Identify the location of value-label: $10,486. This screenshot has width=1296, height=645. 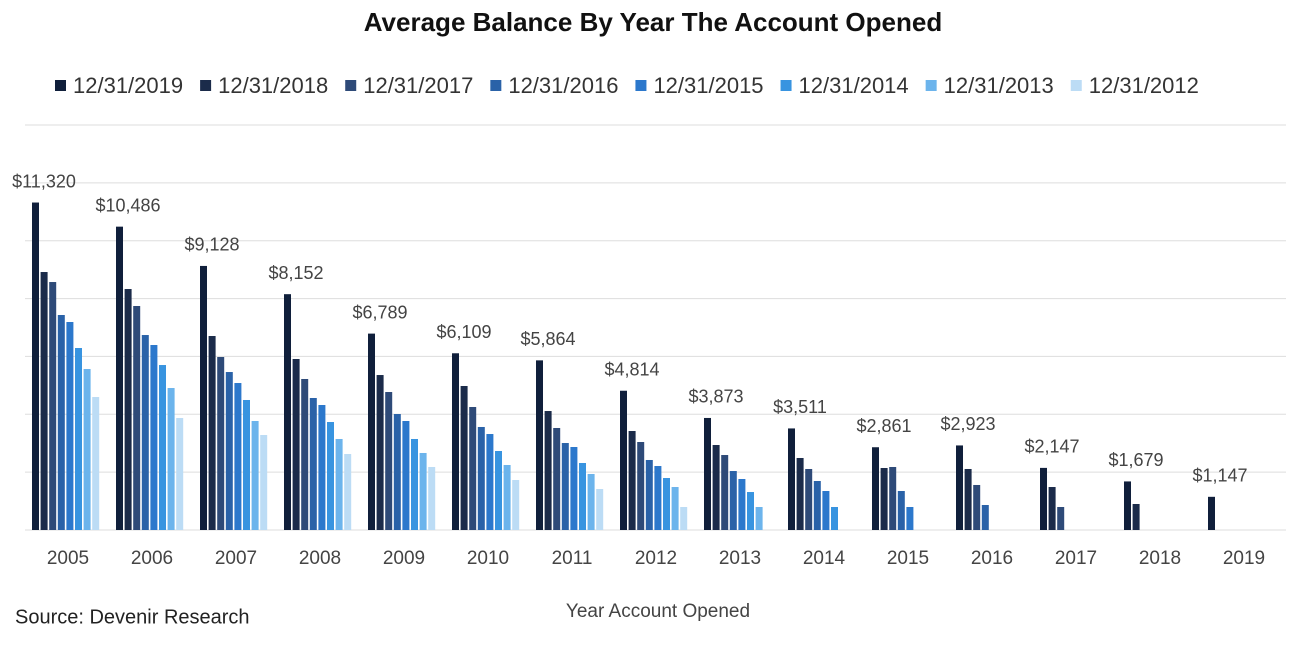
(127, 205).